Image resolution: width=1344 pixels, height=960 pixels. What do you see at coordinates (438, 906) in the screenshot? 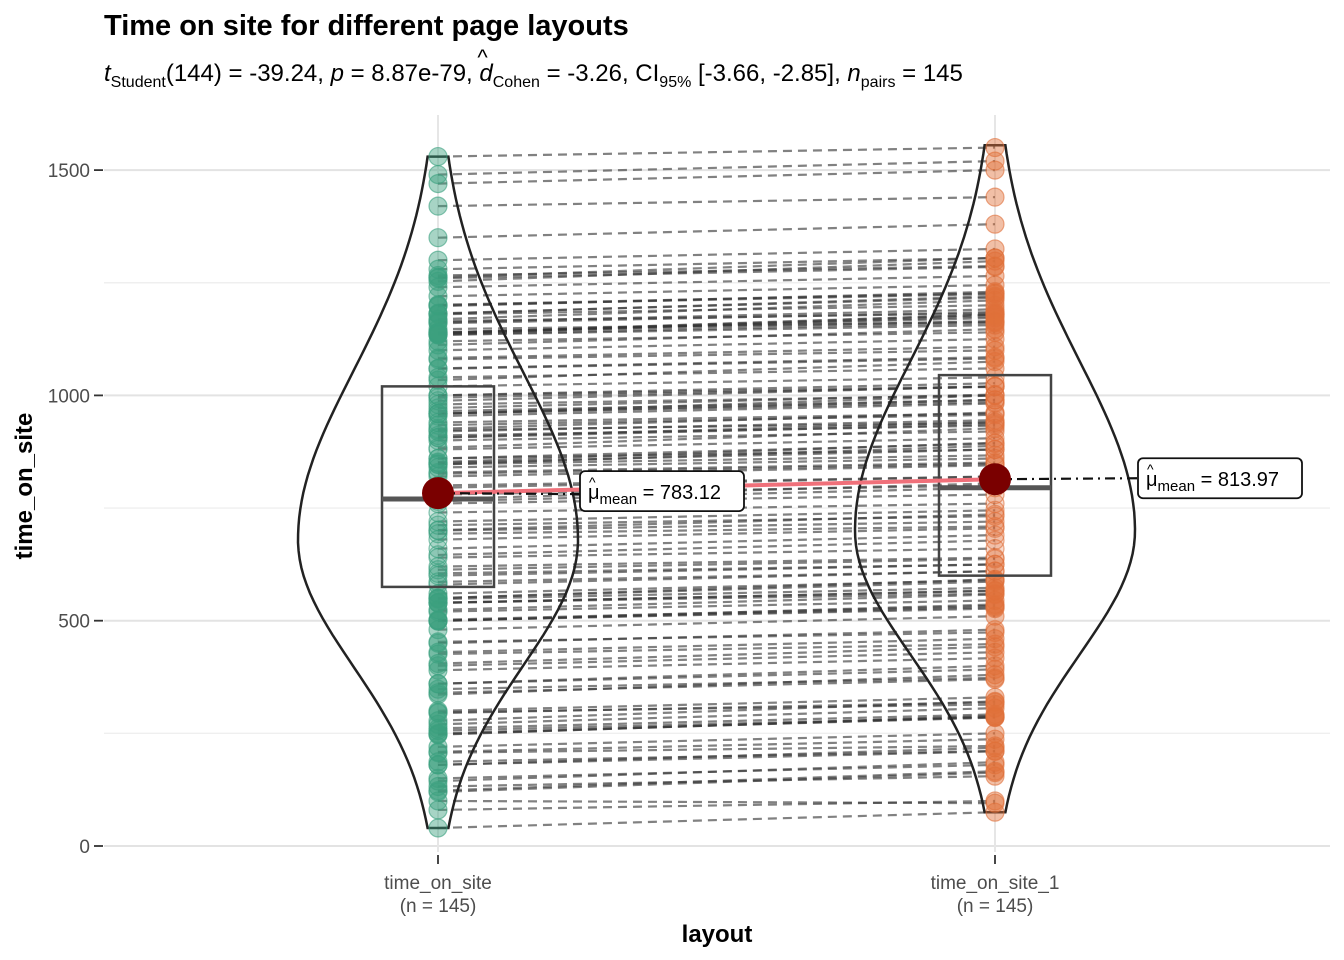
I see `x-tick-count: (n = 145)` at bounding box center [438, 906].